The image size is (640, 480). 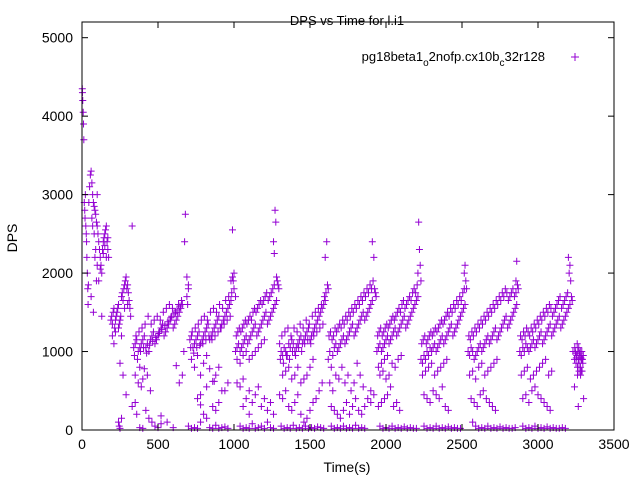 I want to click on x-tick-label: 1000, so click(x=233, y=444).